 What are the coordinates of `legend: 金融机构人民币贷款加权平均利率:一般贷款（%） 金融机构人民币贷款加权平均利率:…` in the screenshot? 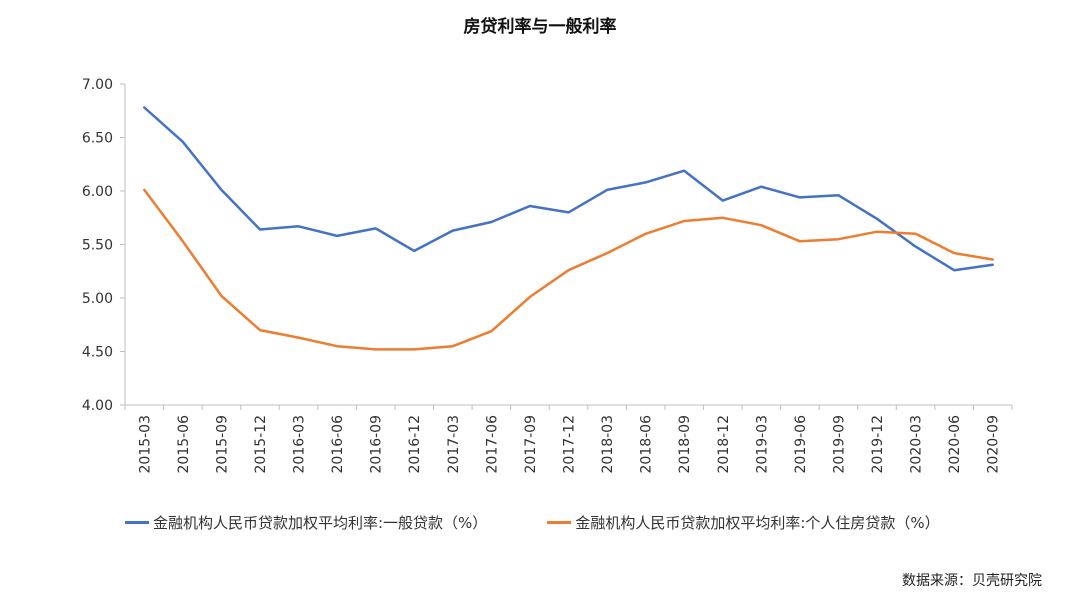 It's located at (532, 522).